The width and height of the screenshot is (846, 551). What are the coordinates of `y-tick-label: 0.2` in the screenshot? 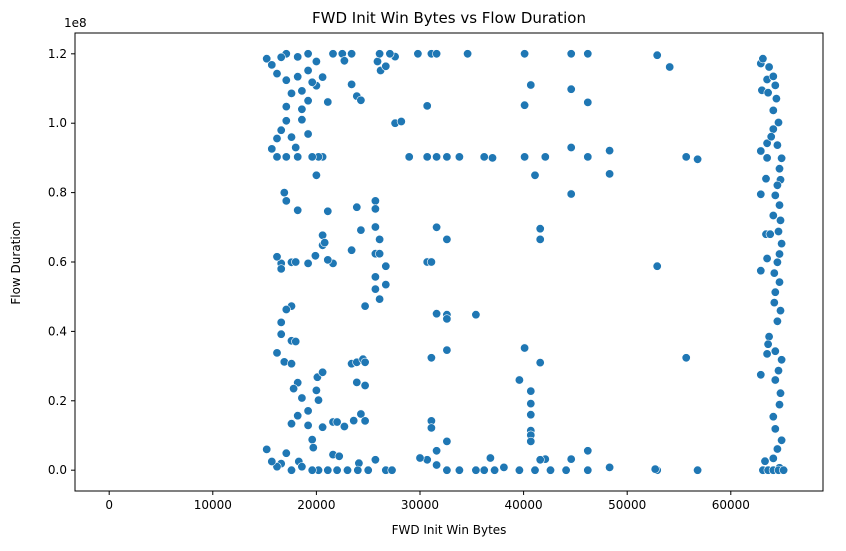 It's located at (57, 401).